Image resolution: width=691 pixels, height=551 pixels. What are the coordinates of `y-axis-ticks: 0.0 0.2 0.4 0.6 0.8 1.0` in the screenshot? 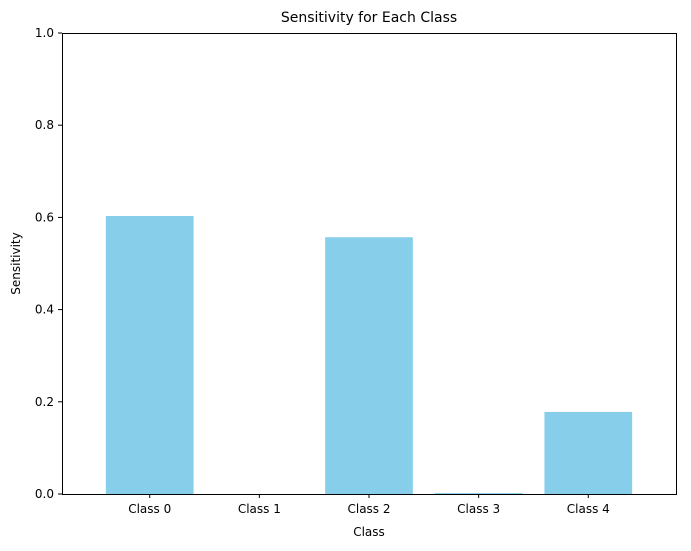 It's located at (48, 263).